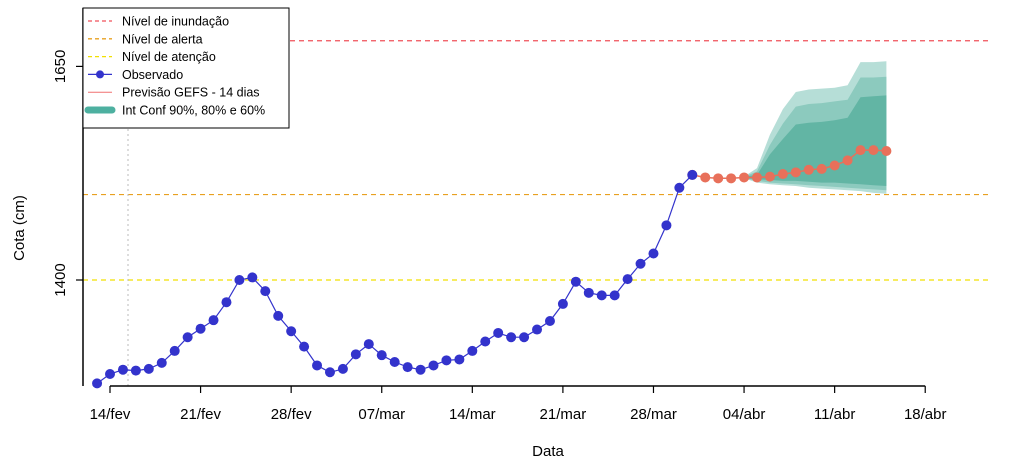 The width and height of the screenshot is (1016, 460). Describe the element at coordinates (925, 414) in the screenshot. I see `x-tick-label: 18/abr` at that location.